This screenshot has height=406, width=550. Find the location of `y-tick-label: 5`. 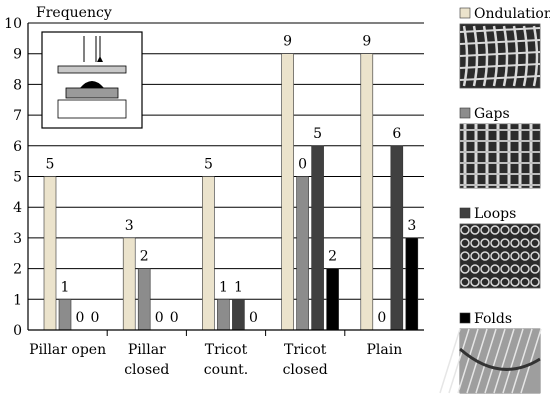

y-tick-label: 5 is located at coordinates (17, 178).